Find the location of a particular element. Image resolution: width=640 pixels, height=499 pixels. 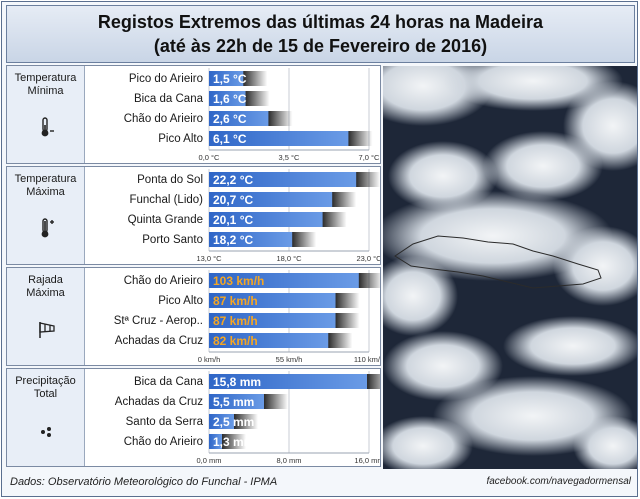

category-label-line2: Total is located at coordinates (45, 394).